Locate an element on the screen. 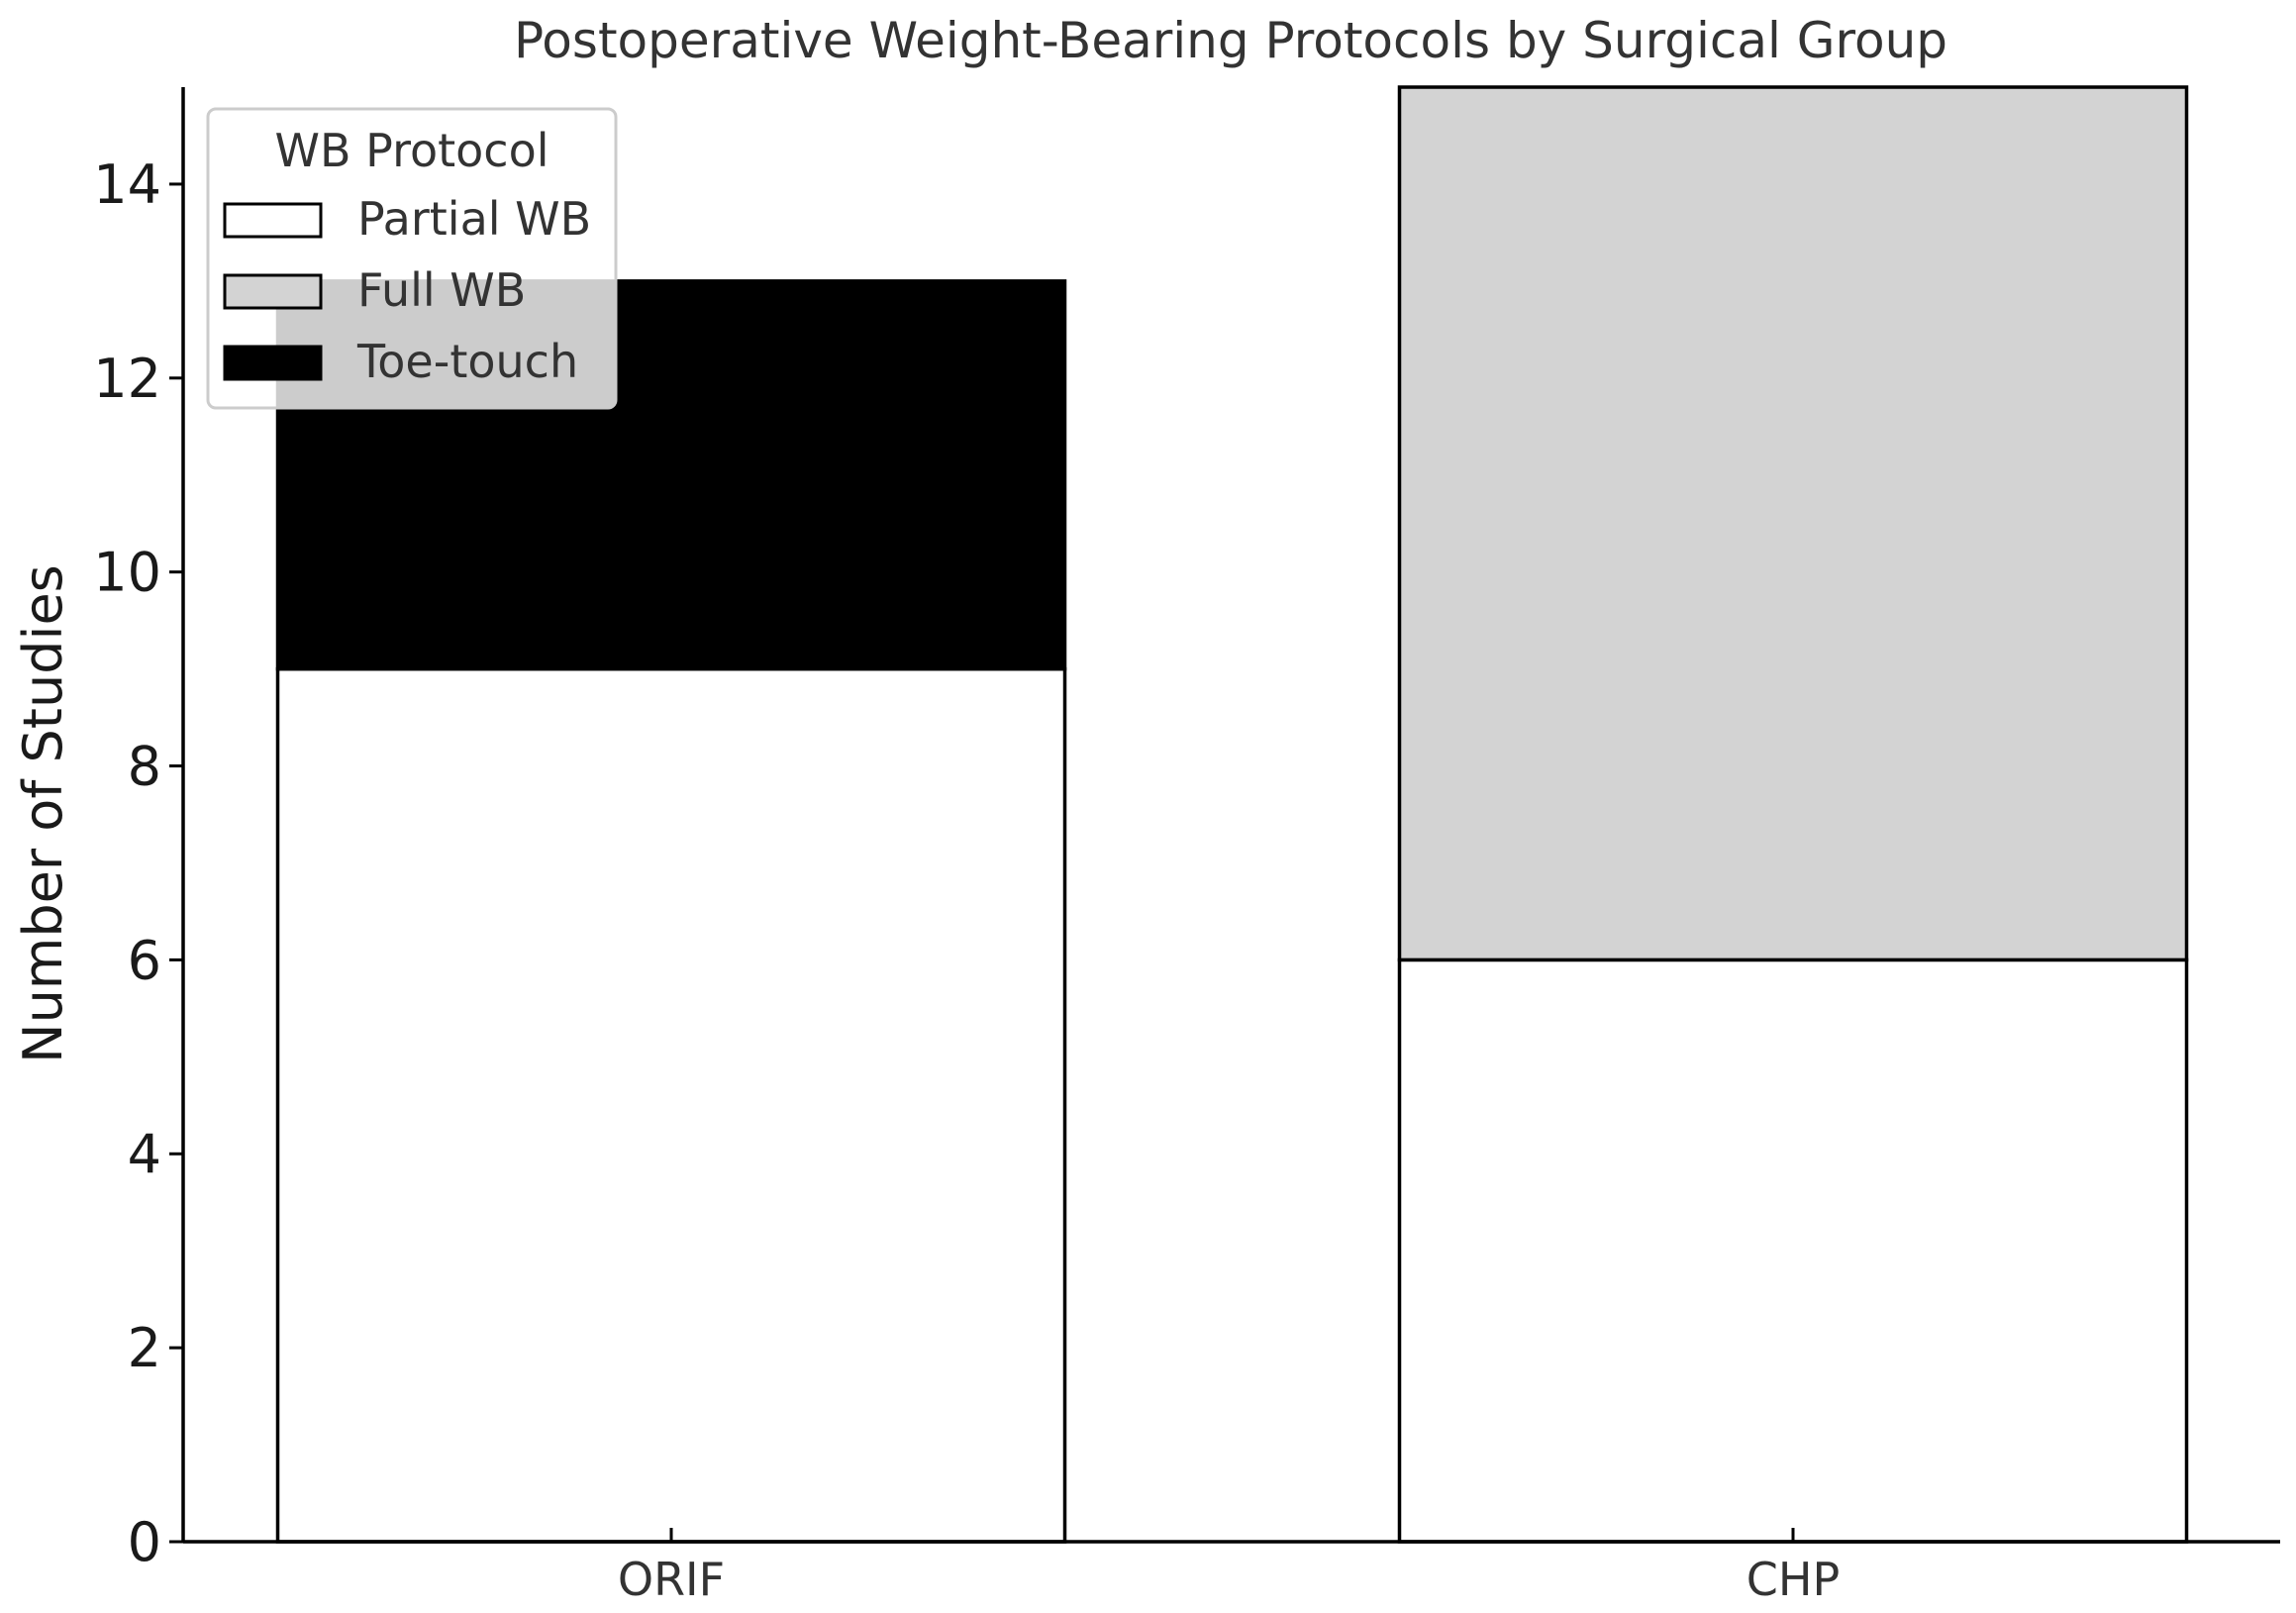 This screenshot has height=1613, width=2296. legend: WB Protocol Partial WB Full WB Toe-touch is located at coordinates (412, 258).